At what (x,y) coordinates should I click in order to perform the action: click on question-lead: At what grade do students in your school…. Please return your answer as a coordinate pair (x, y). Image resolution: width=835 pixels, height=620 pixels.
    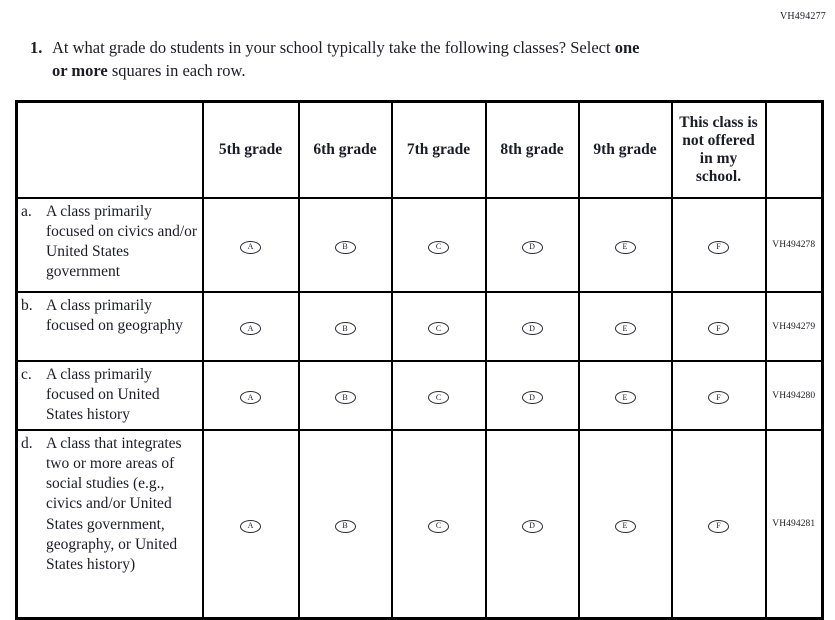
    Looking at the image, I should click on (331, 47).